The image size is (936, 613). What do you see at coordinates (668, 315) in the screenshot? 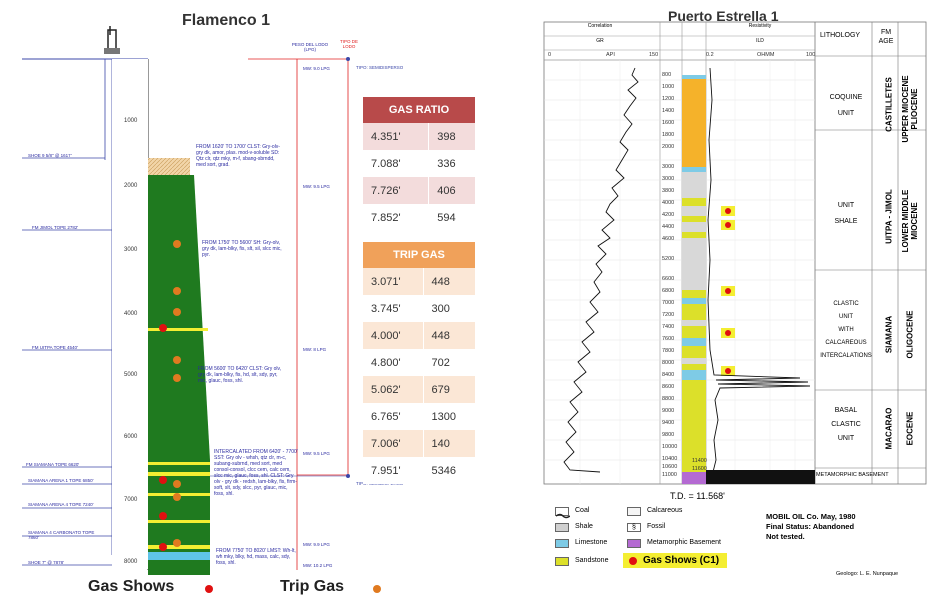
I see `depth-tick: 7200` at bounding box center [668, 315].